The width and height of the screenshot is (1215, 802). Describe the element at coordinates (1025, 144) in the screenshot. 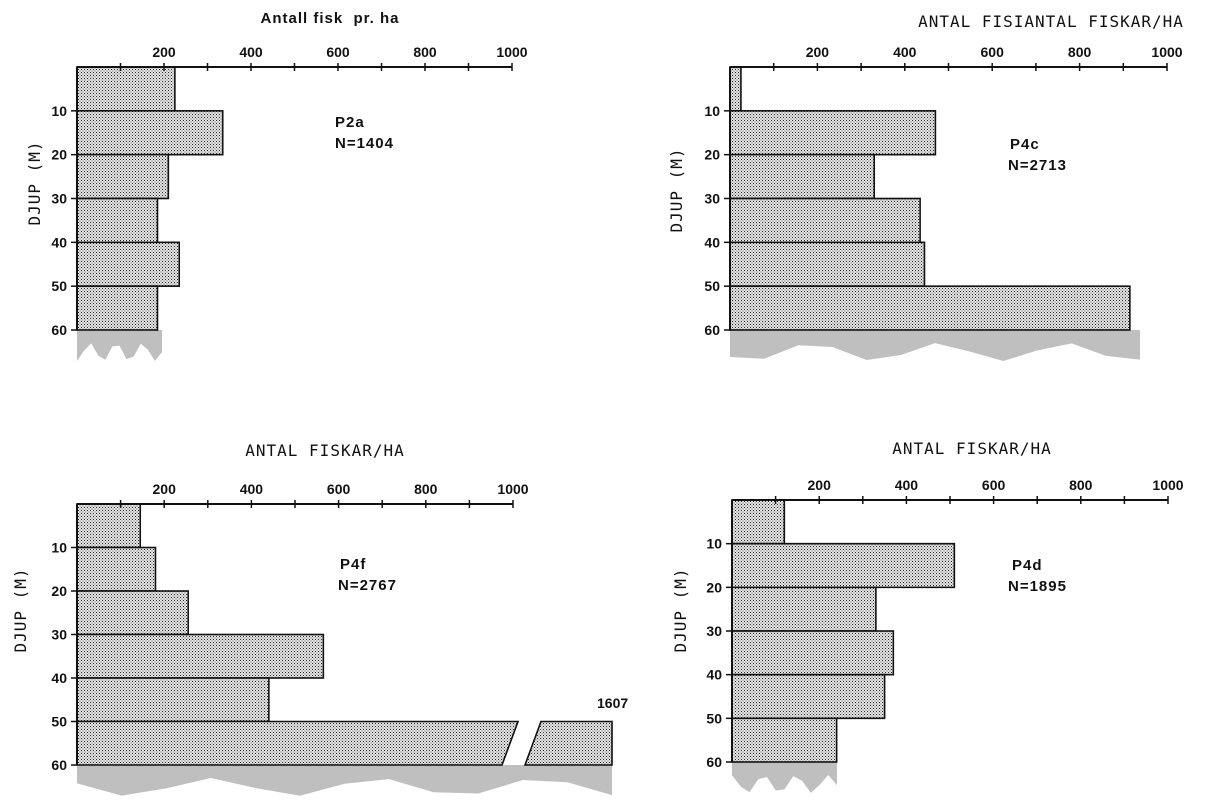

I see `station-label: P4c` at that location.